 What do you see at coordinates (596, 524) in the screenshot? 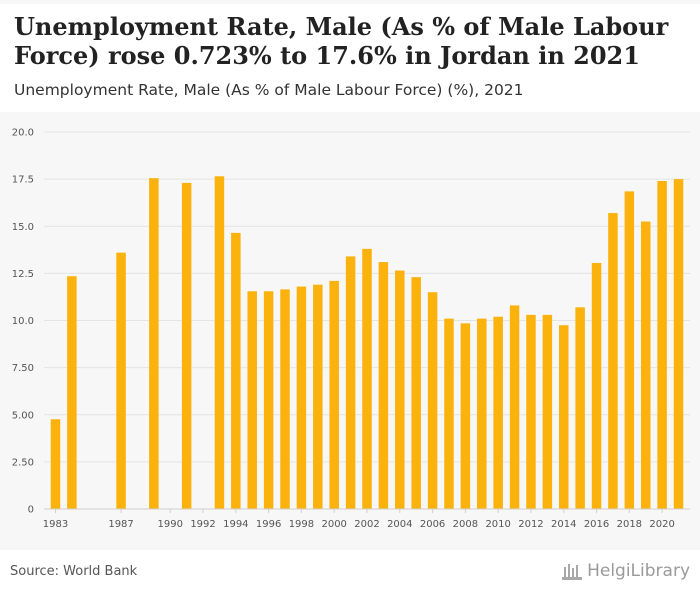
I see `x-tick-label: 2016` at bounding box center [596, 524].